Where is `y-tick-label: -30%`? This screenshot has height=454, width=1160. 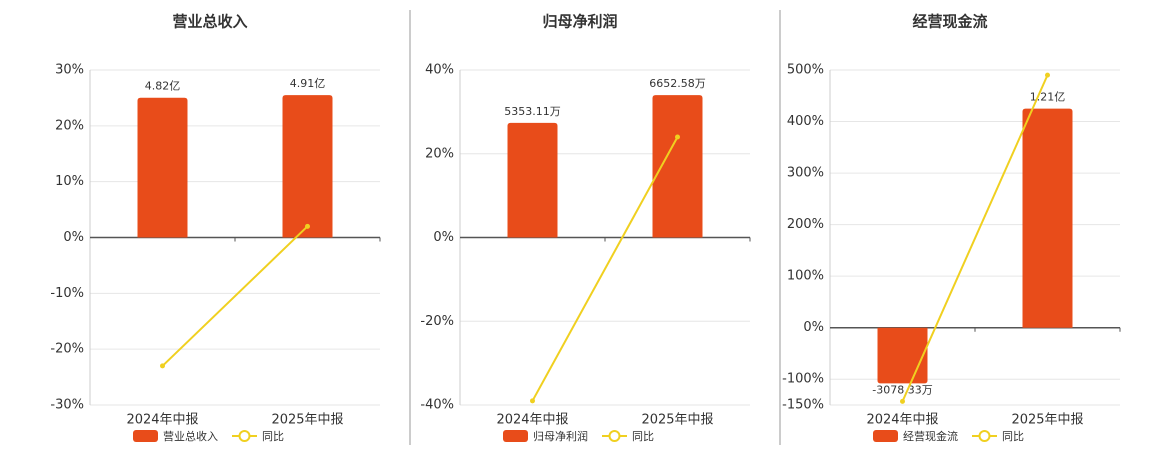
y-tick-label: -30% is located at coordinates (67, 405).